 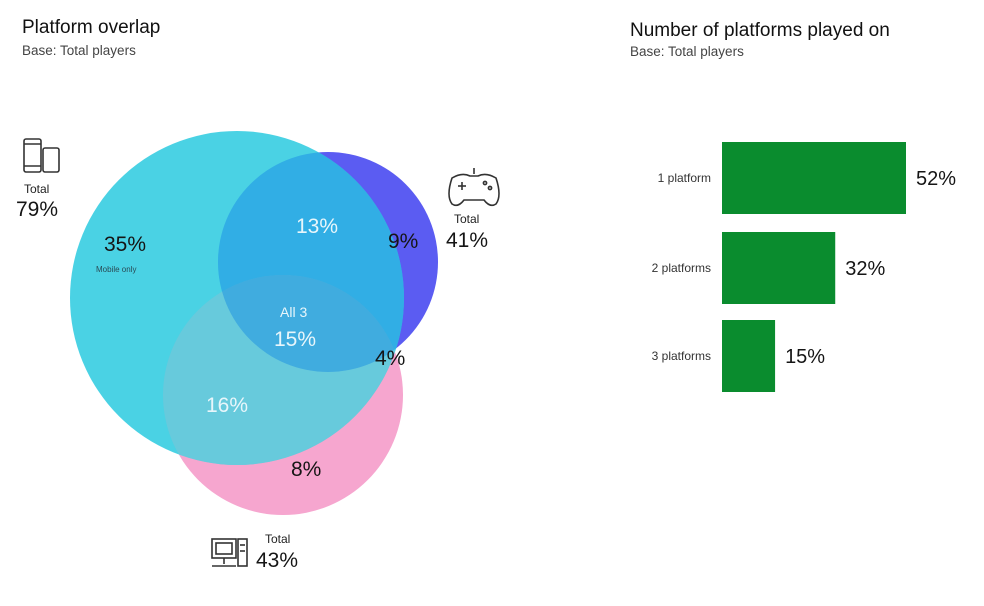 I want to click on venn-subtitle: Base: Total players, so click(x=79, y=50).